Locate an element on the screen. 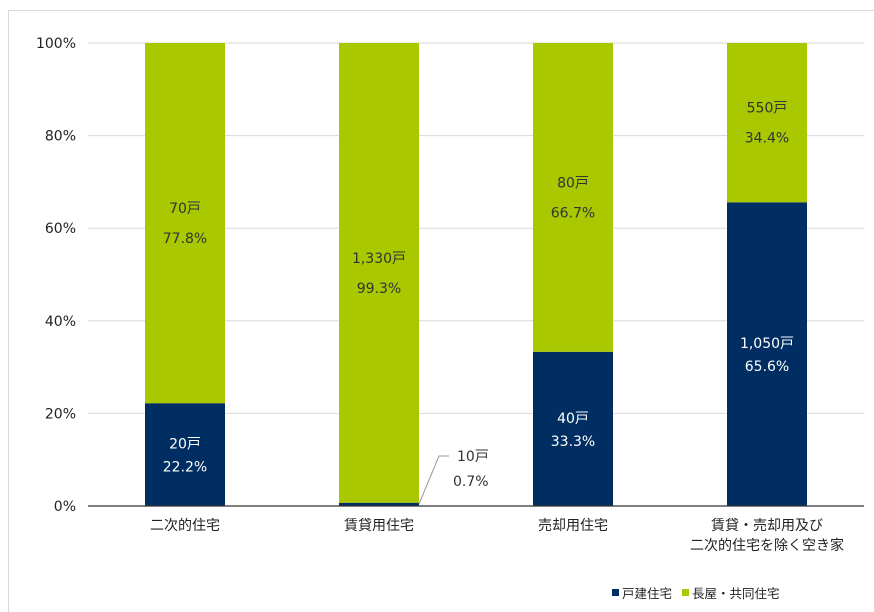 The image size is (874, 612). x-tick-label: 賃貸・売却用及び is located at coordinates (767, 526).